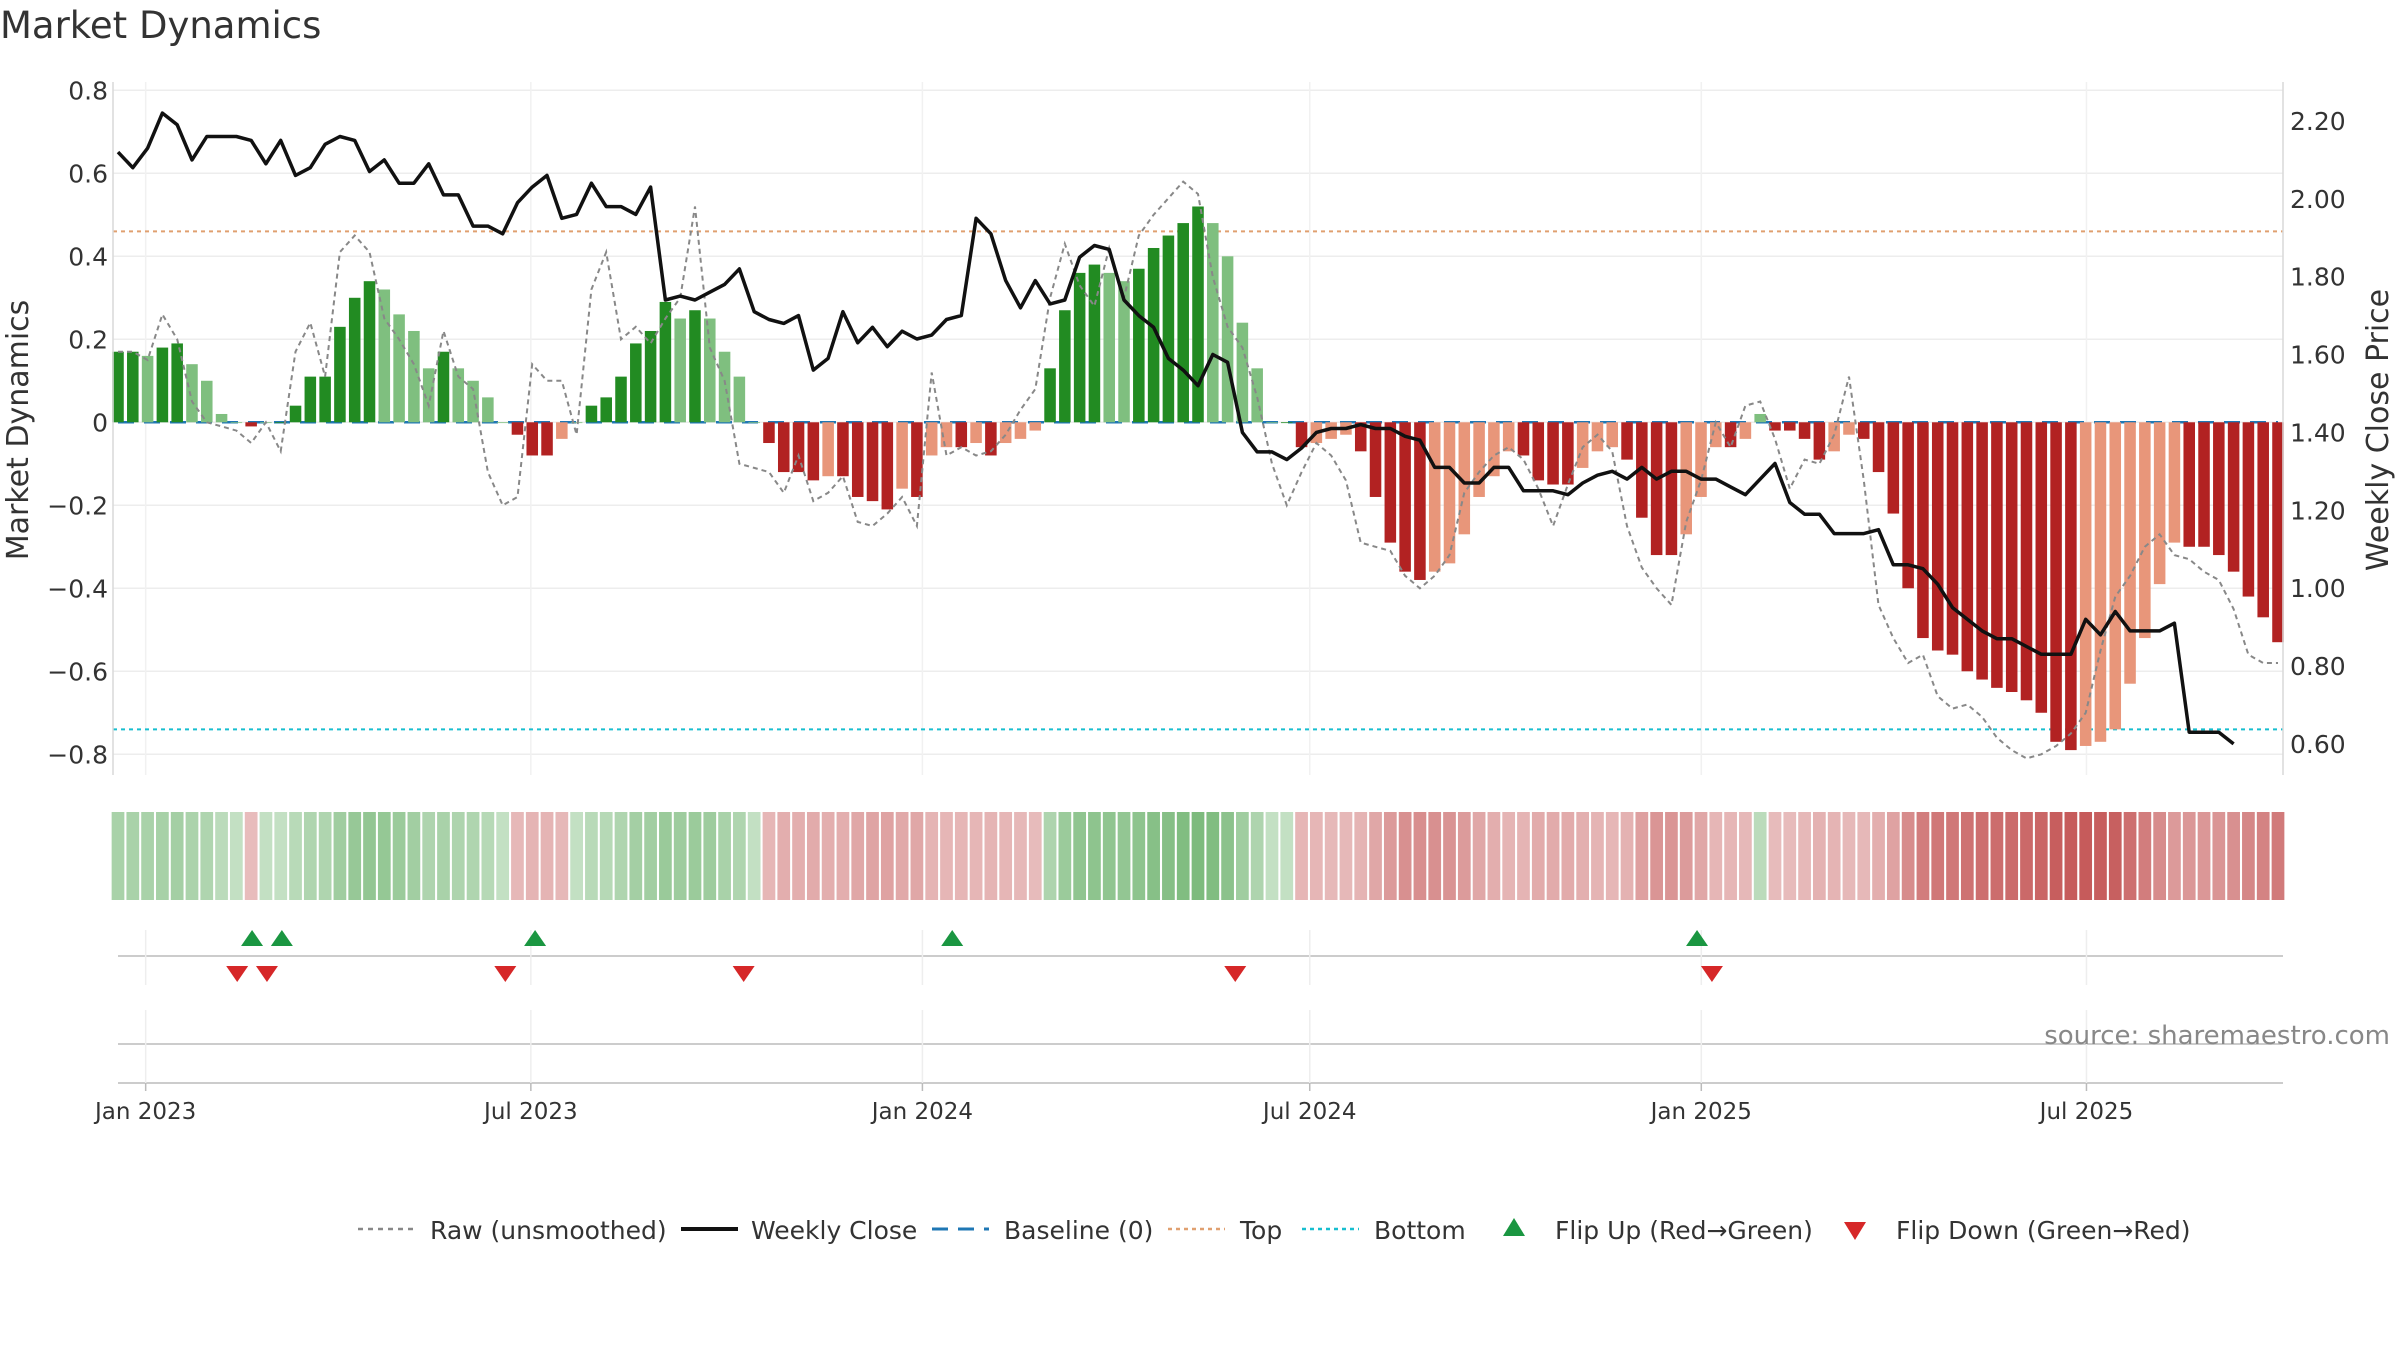  I want to click on y-tick-label-left: 0.8, so click(88, 90).